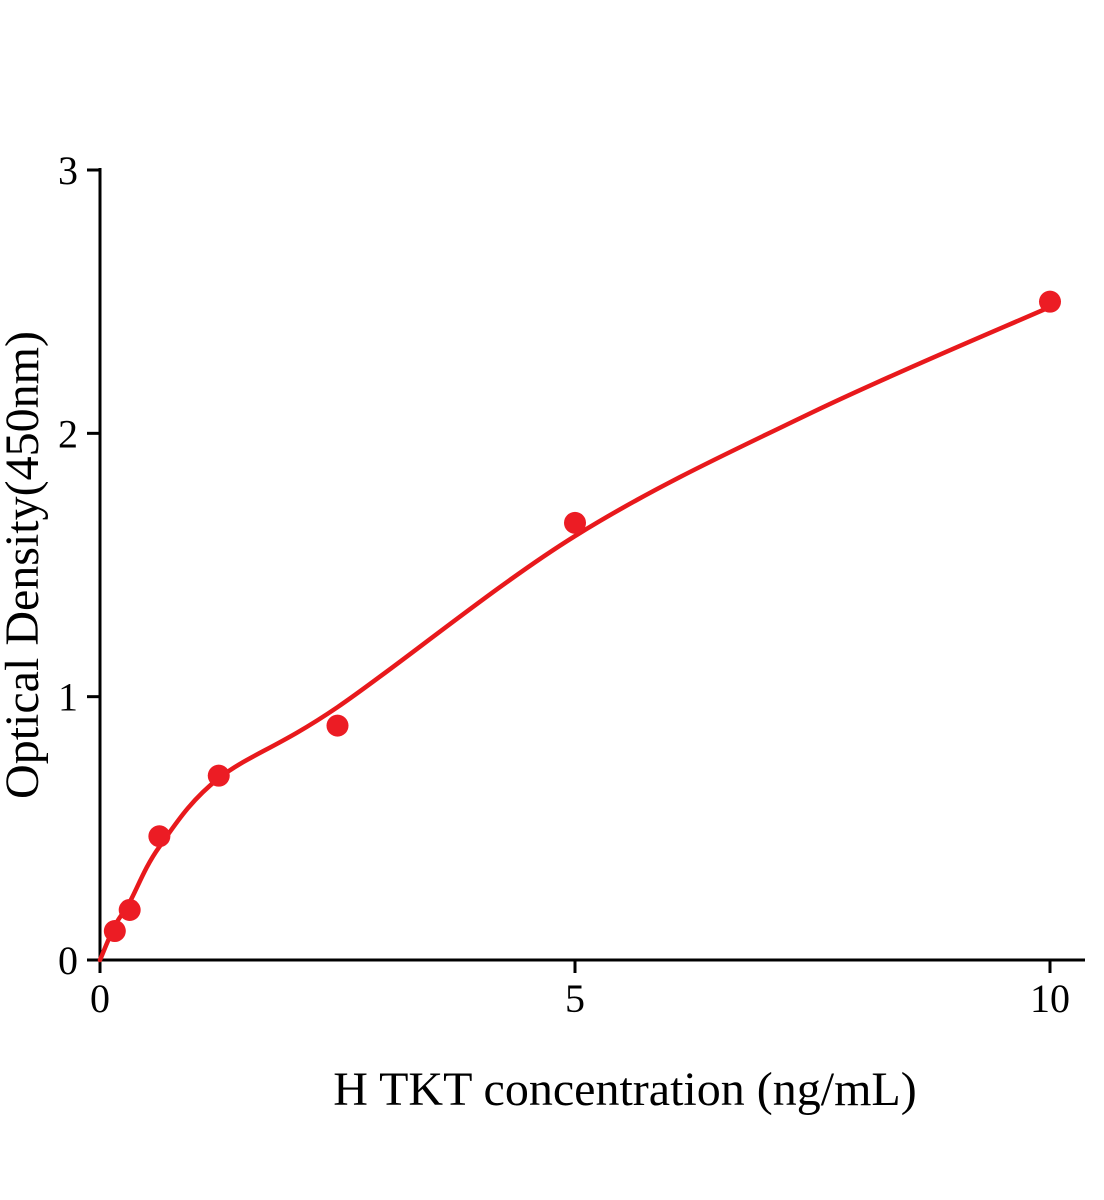  I want to click on y-tick-label: 3, so click(68, 170).